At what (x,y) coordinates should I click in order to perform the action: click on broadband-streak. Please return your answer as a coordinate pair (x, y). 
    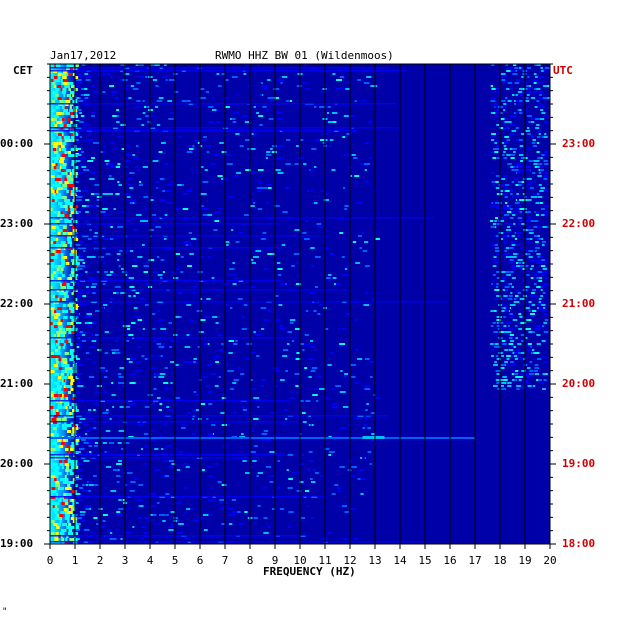
    Looking at the image, I should click on (249, 302).